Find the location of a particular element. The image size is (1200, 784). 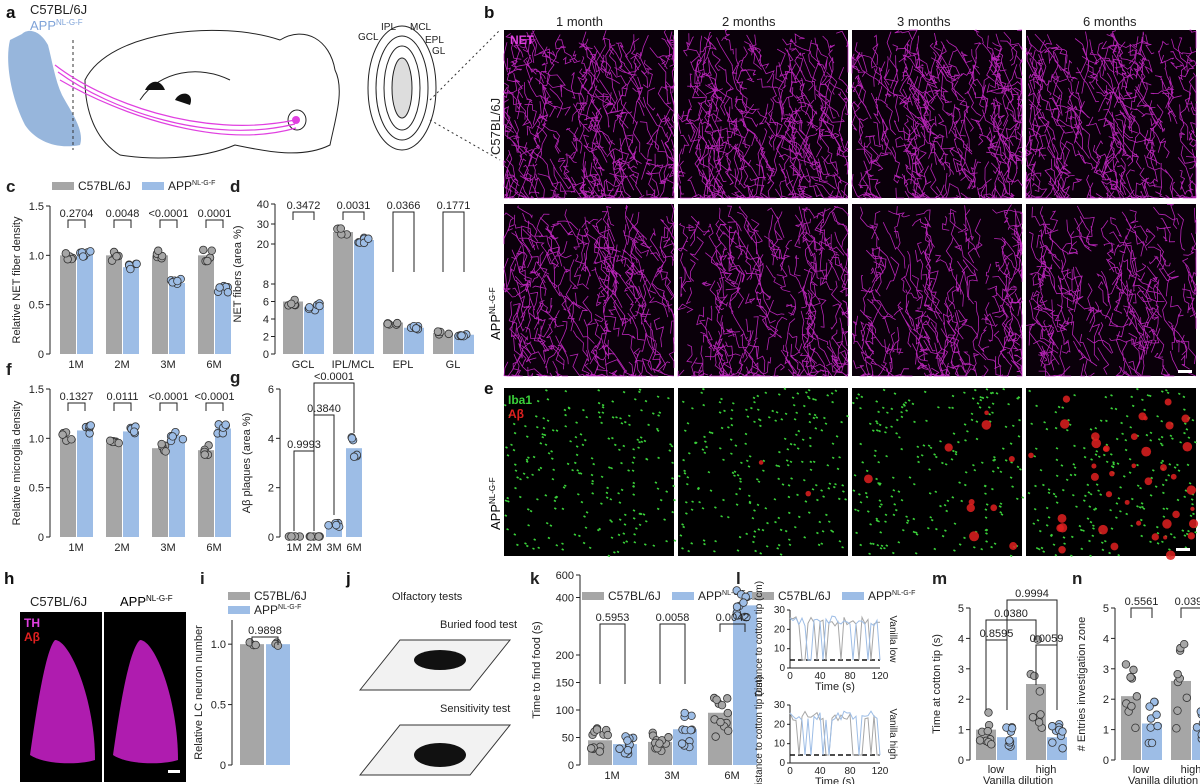

panel-f-point-wt is located at coordinates (110, 440).